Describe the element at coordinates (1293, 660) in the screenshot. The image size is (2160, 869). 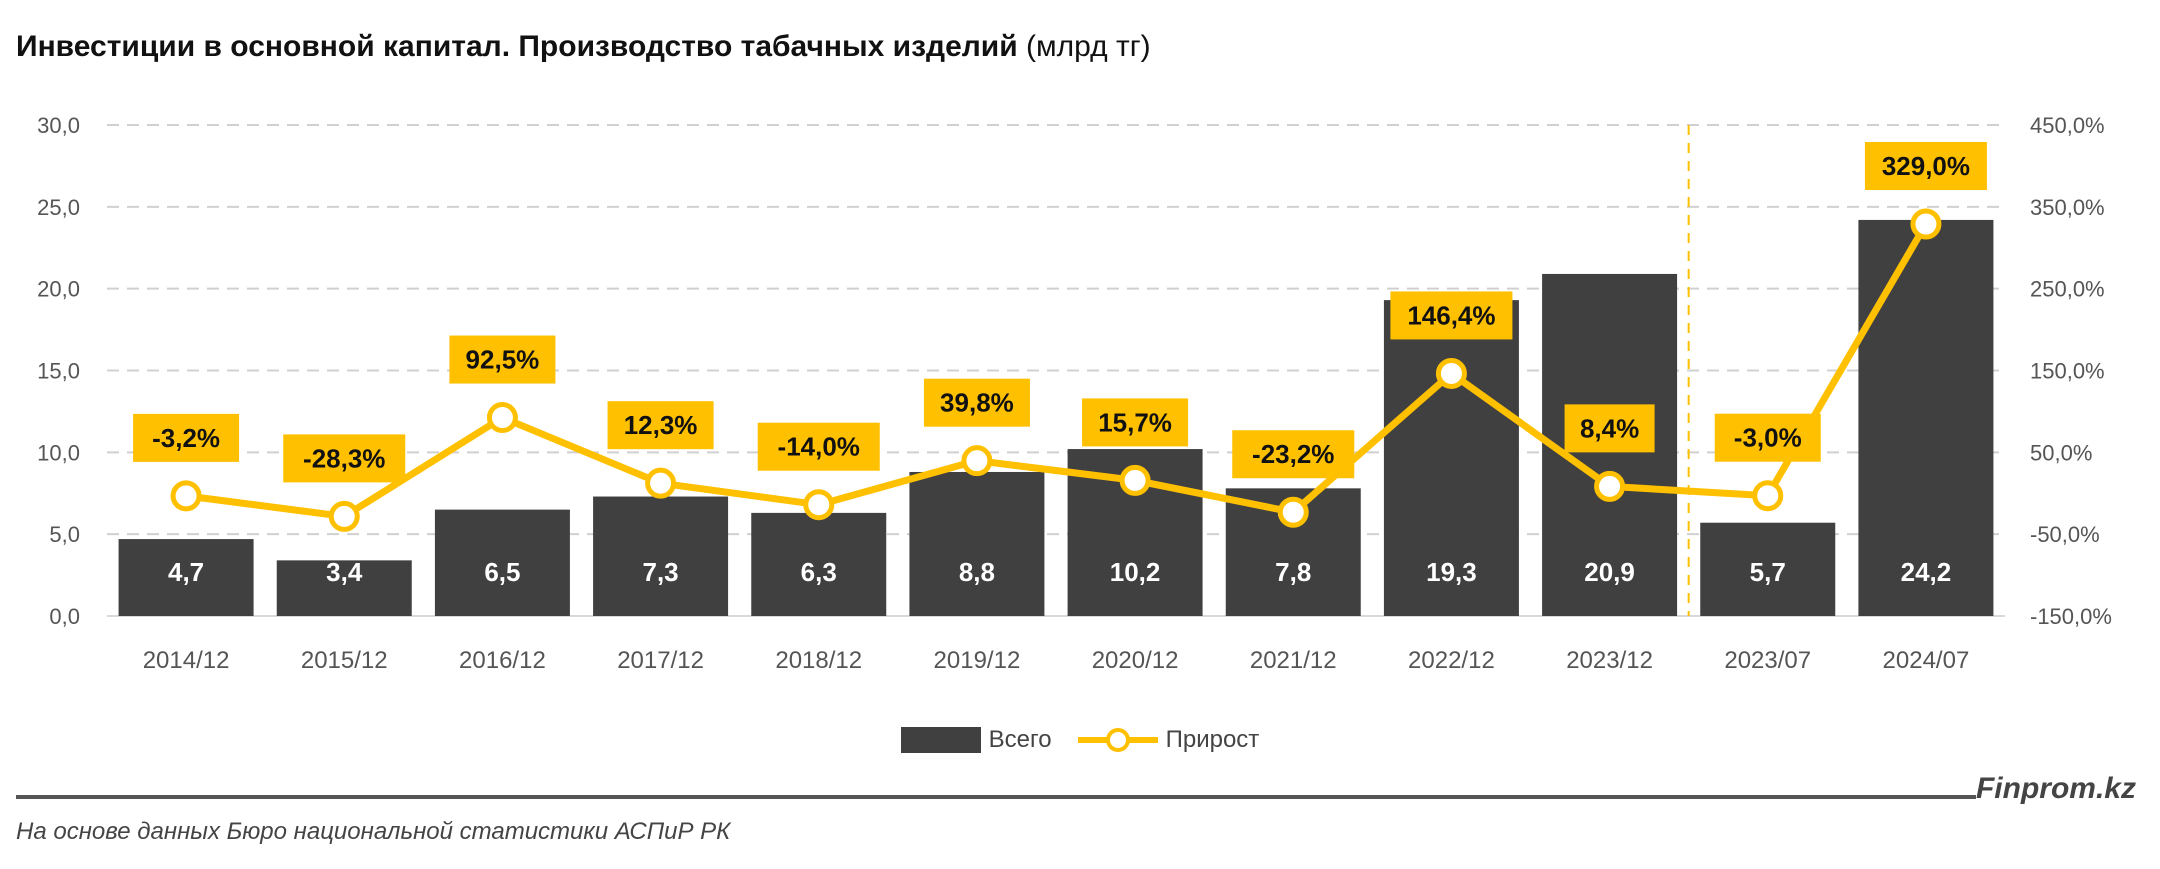
I see `x-tick: 2021/12` at that location.